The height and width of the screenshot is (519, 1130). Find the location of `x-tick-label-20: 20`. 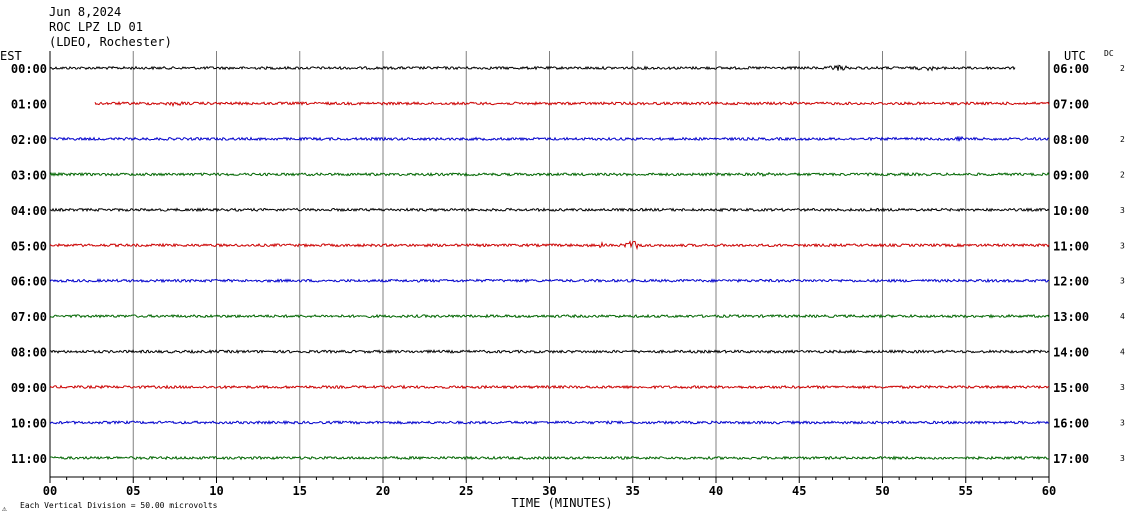

x-tick-label-20: 20 is located at coordinates (383, 491).